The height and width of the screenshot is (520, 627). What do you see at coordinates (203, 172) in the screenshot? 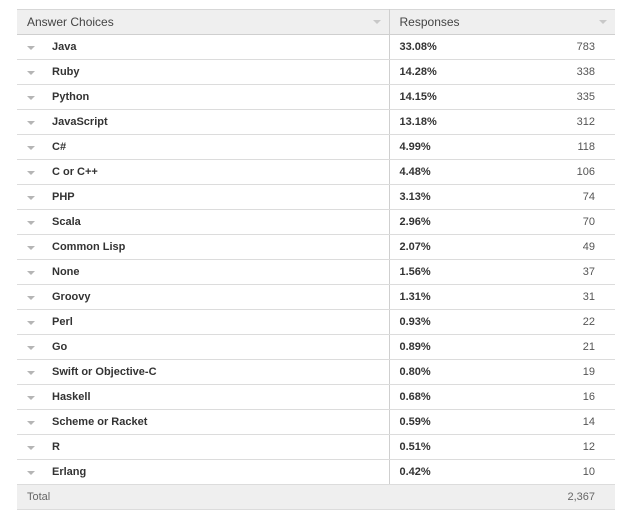
I see `answer-choice-cell: C or C++` at bounding box center [203, 172].